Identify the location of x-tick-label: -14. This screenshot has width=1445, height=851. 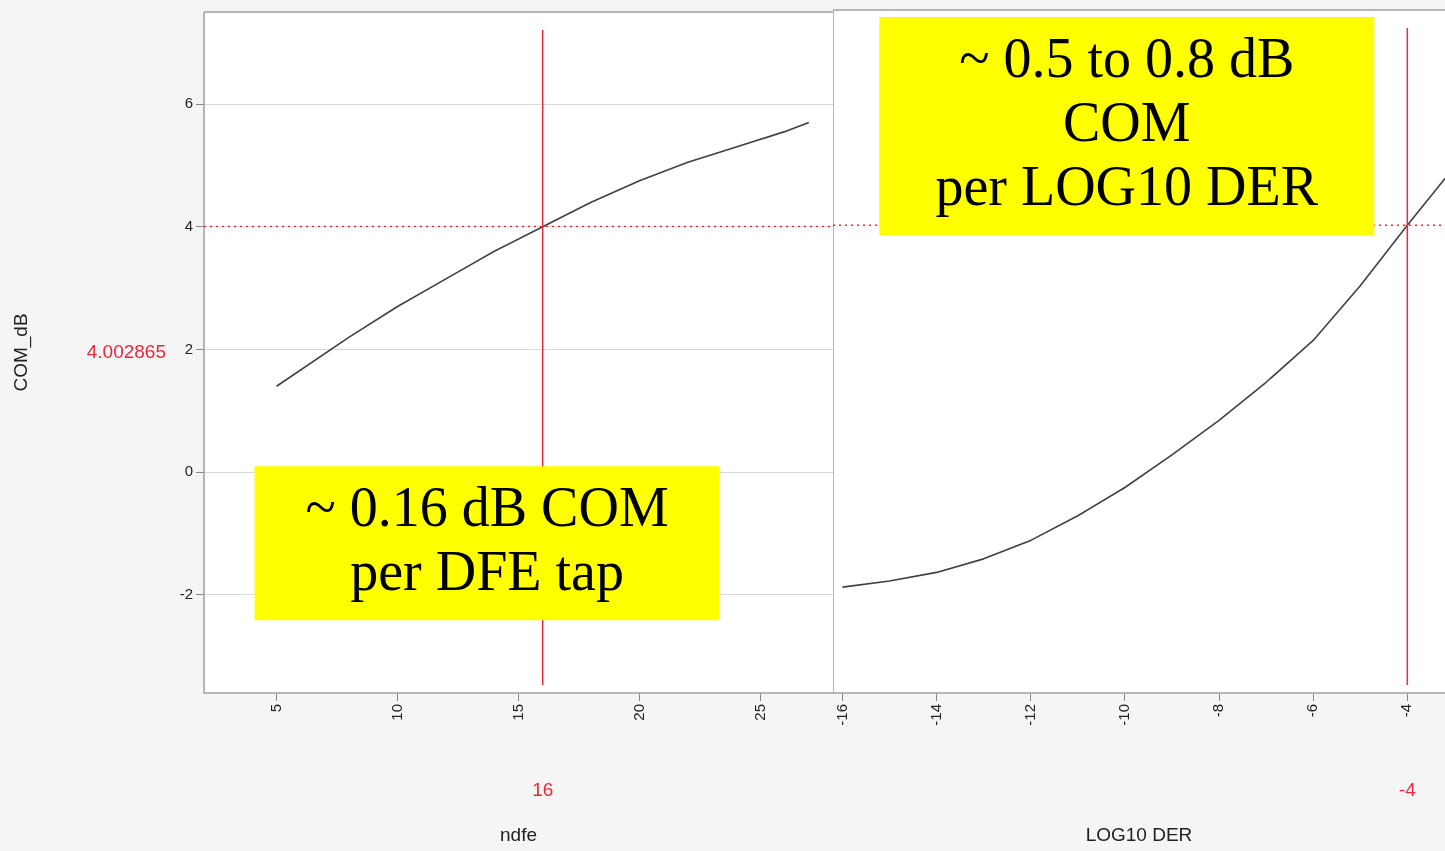
(935, 715).